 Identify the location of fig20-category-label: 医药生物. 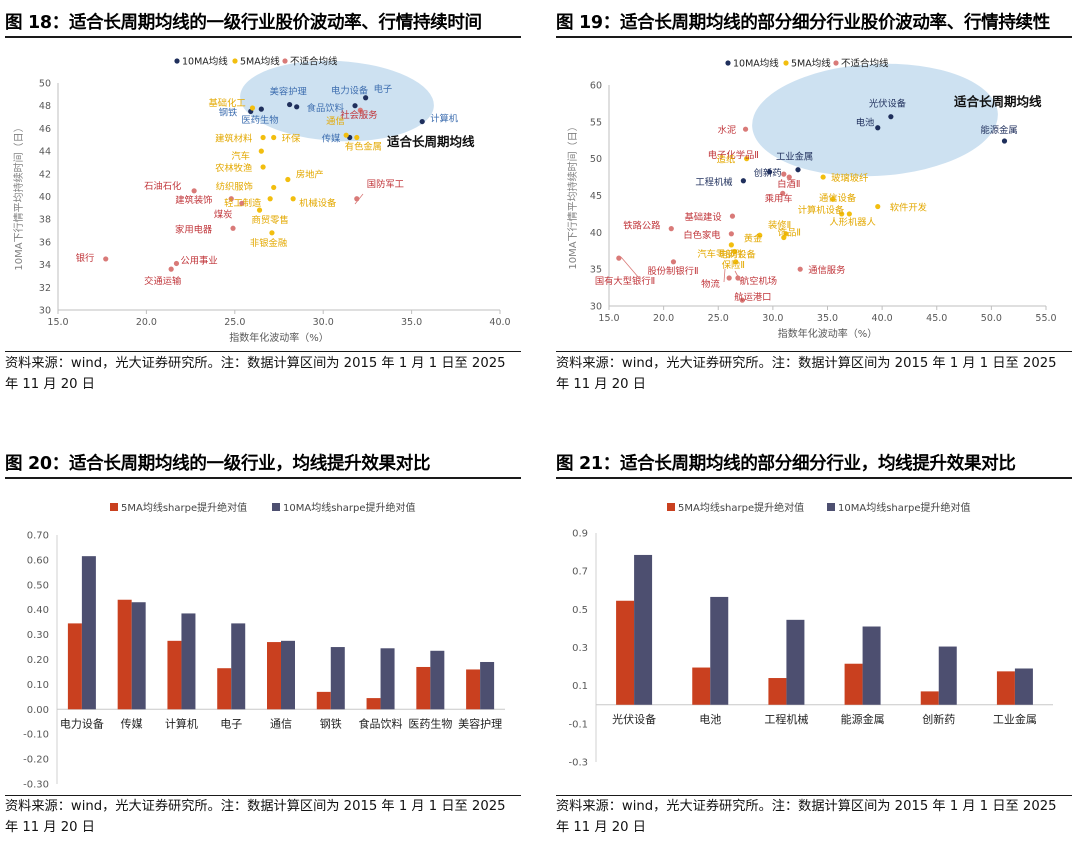
(430, 723).